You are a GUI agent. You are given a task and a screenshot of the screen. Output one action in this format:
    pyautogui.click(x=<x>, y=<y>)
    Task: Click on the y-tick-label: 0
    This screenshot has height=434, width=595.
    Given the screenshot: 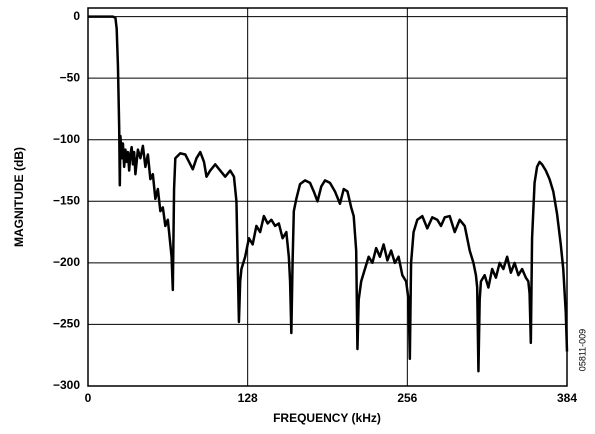 What is the action you would take?
    pyautogui.click(x=76, y=16)
    